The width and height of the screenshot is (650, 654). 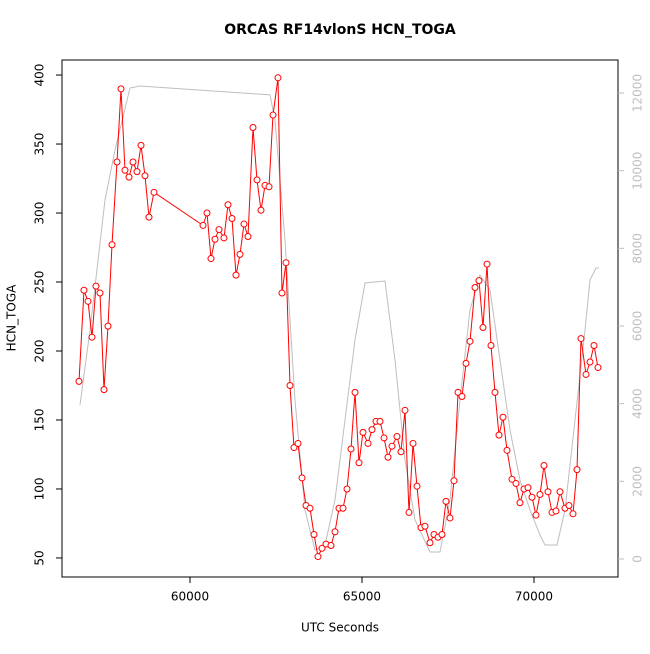 I want to click on chart-title: ORCAS RF14vlonS HCN_TOGA, so click(x=340, y=30).